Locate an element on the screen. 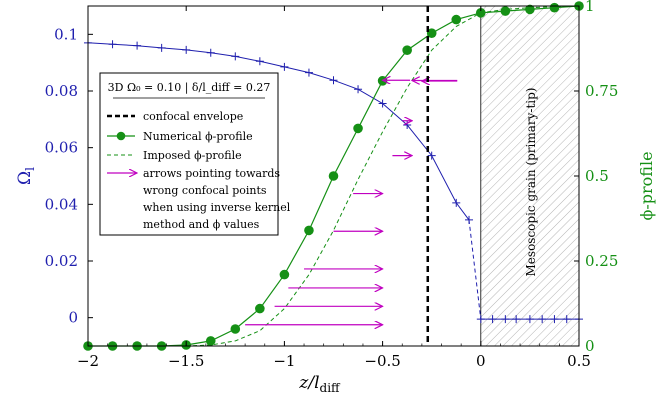  x-tick-label: −0.5 is located at coordinates (382, 361).